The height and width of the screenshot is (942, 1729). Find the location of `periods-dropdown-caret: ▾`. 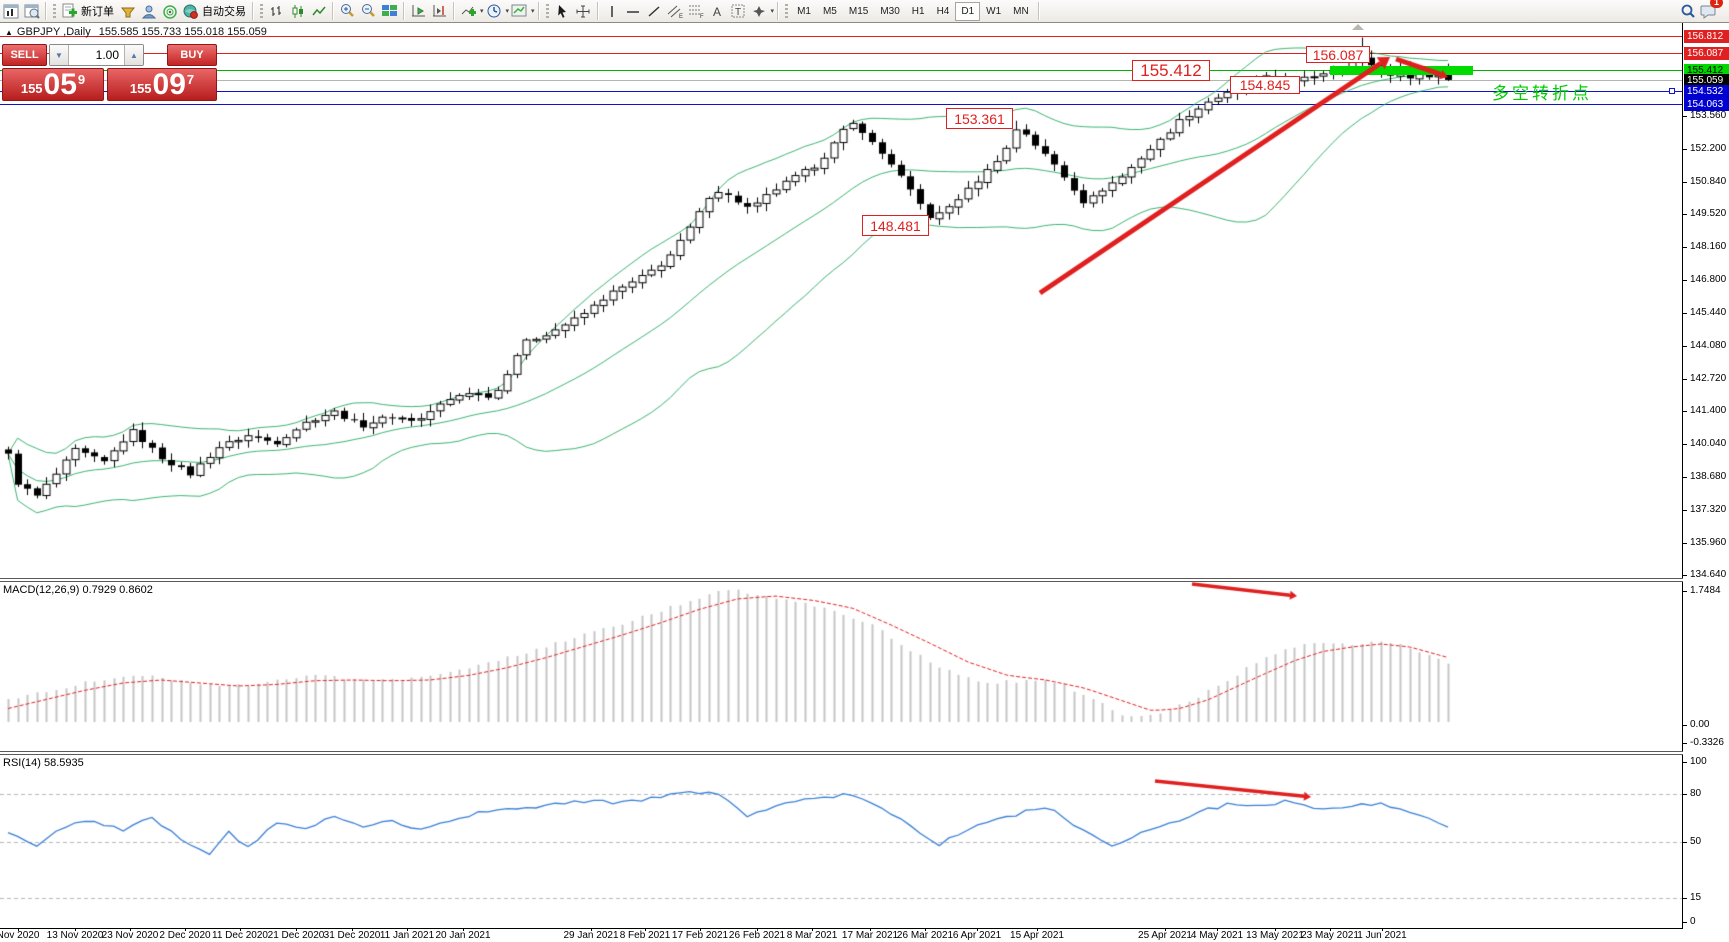

periods-dropdown-caret: ▾ is located at coordinates (507, 11).